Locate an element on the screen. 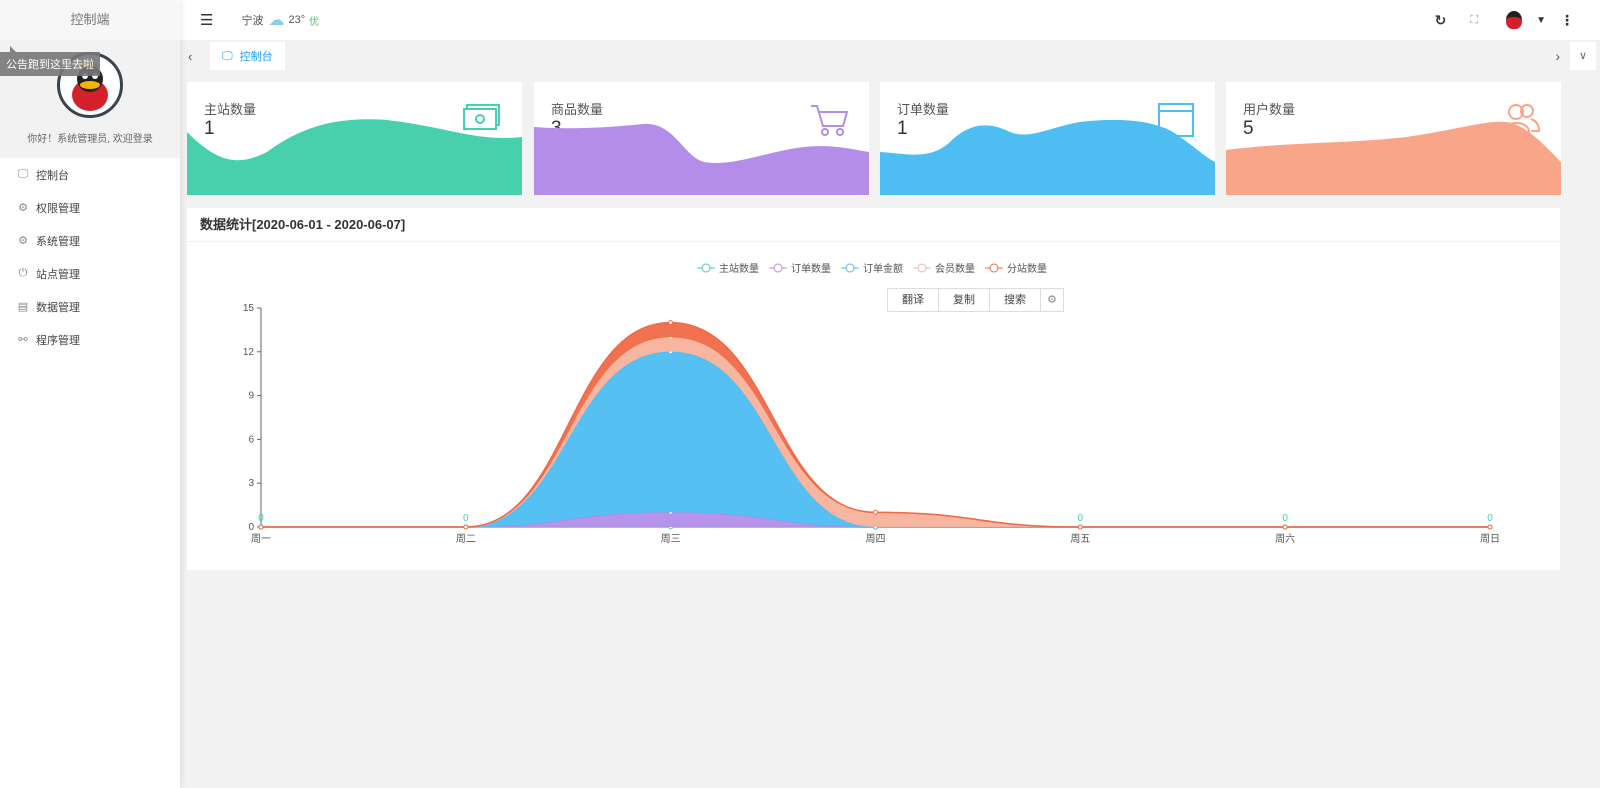  tab-scroll-left-icon: ‹ is located at coordinates (190, 56).